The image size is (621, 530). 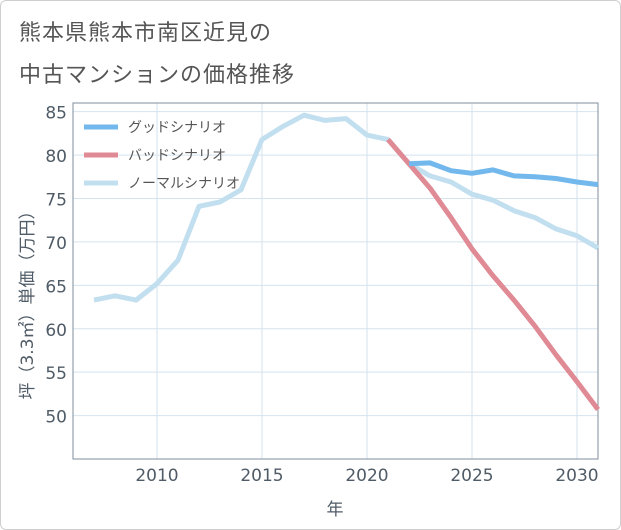 I want to click on y-tick-label: 85, so click(x=56, y=114).